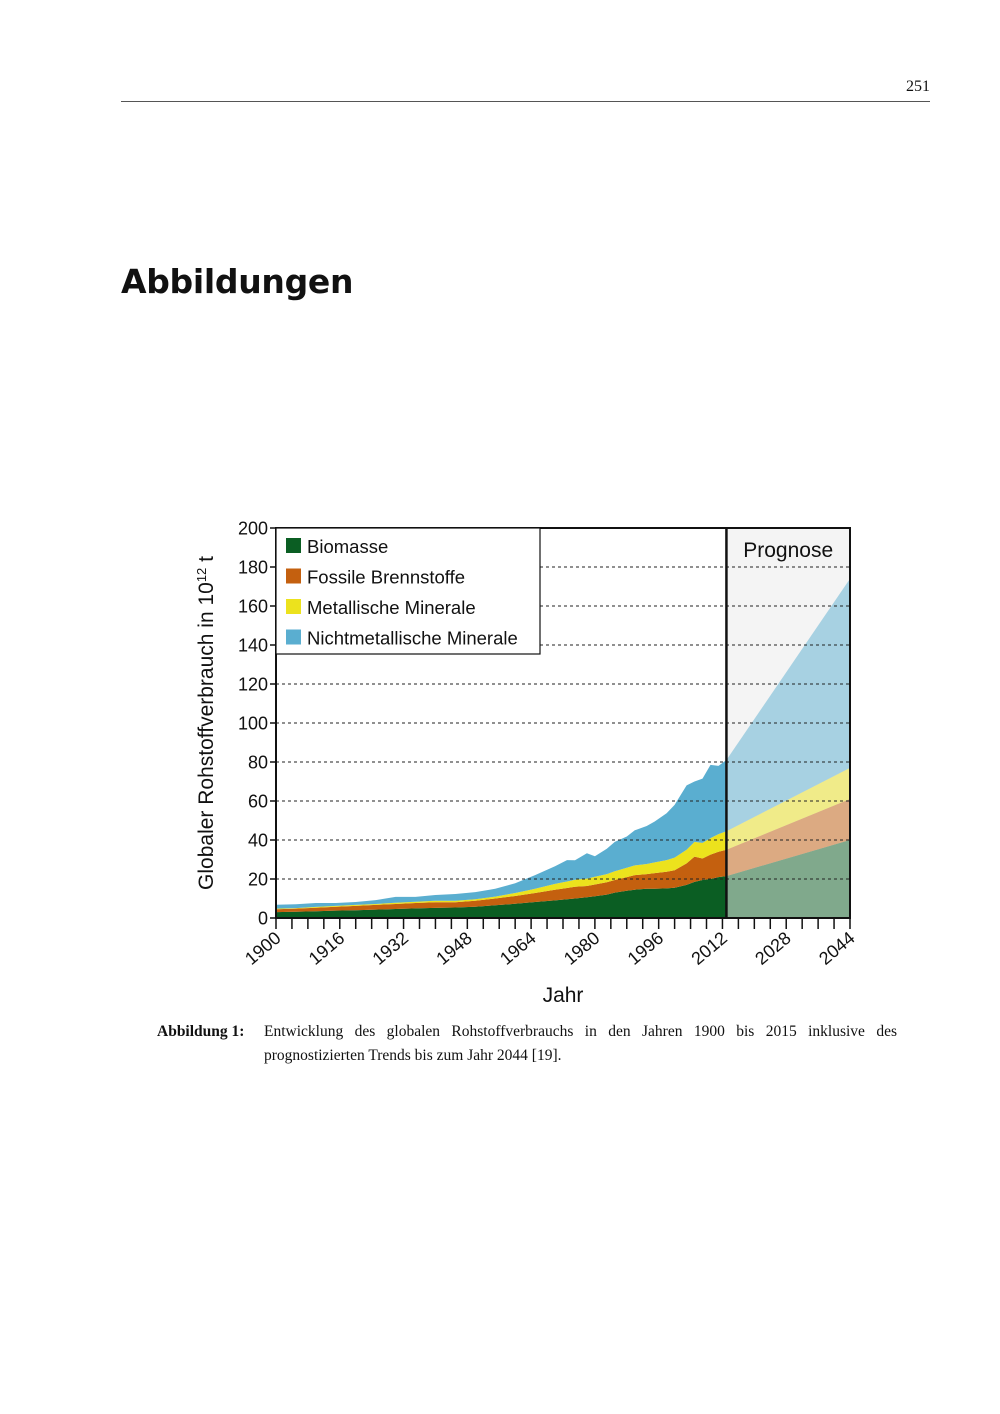 The height and width of the screenshot is (1414, 1000). Describe the element at coordinates (386, 577) in the screenshot. I see `legend-label-fossile-brennstoffe: Fossile Brennstoffe` at that location.